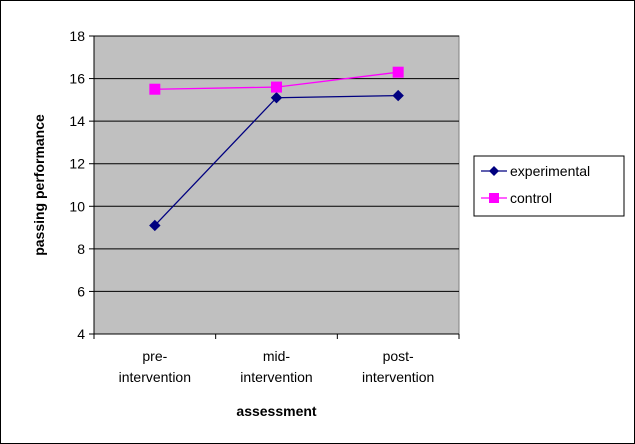 This screenshot has height=444, width=635. Describe the element at coordinates (77, 206) in the screenshot. I see `y-tick-label: 10` at that location.